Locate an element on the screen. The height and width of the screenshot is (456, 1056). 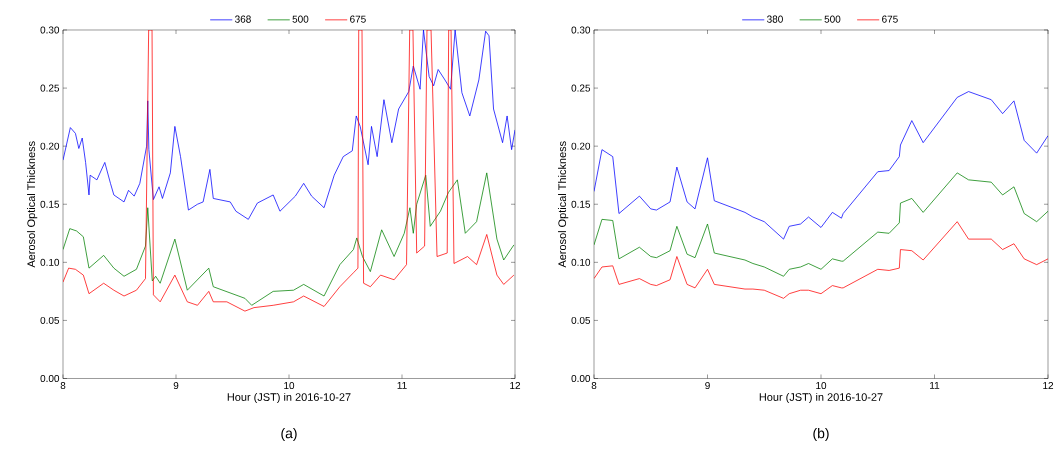
text: (a) is located at coordinates (289, 435).